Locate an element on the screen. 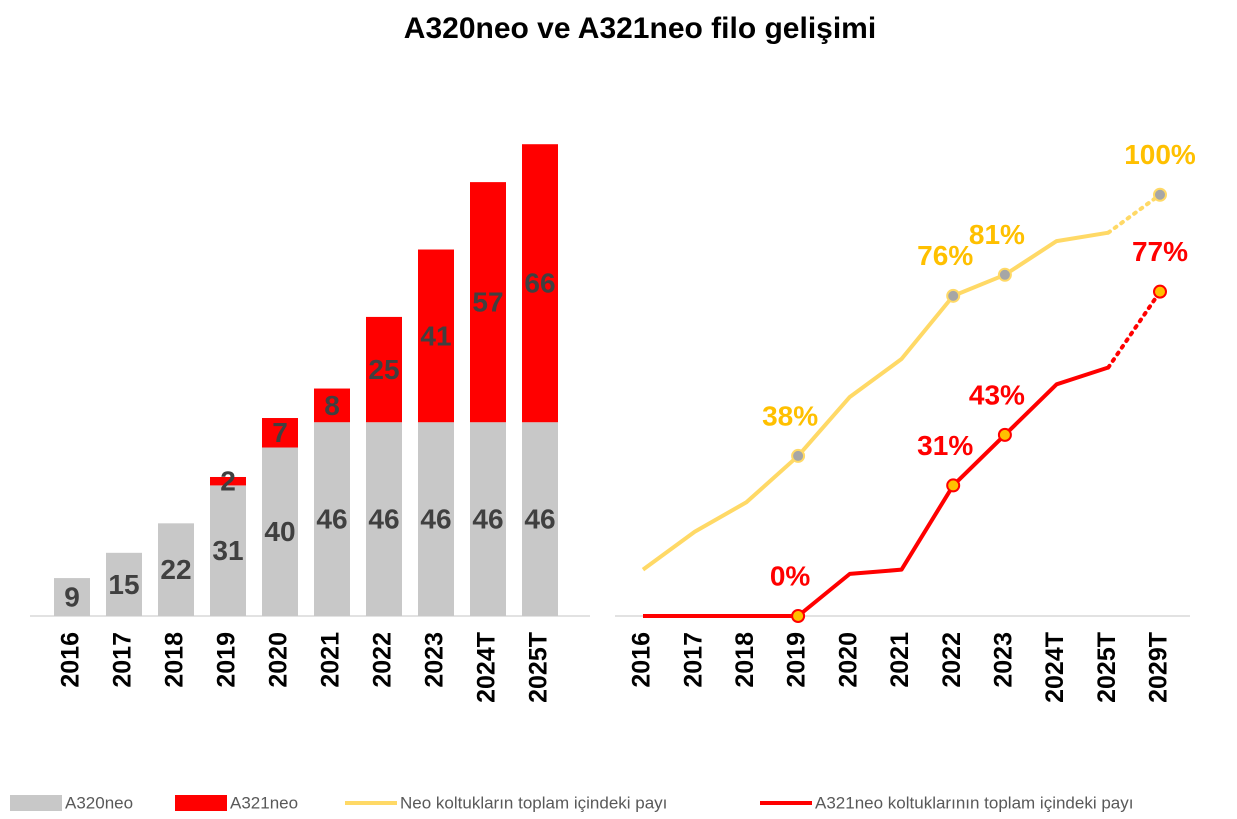 This screenshot has width=1237, height=819. data-label: 77% is located at coordinates (1160, 251).